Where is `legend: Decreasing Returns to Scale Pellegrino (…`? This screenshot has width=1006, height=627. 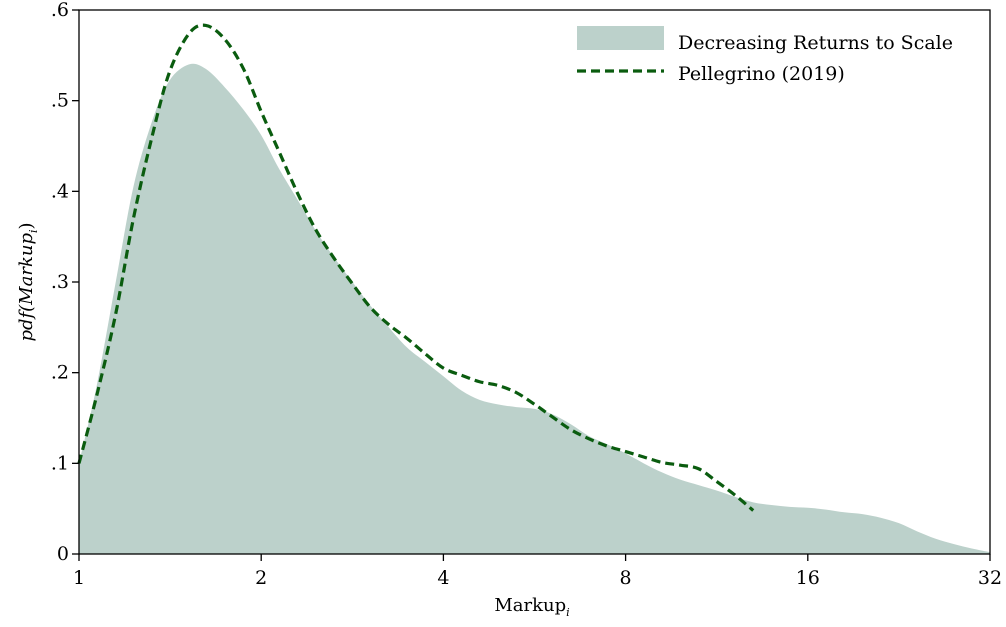 legend: Decreasing Returns to Scale Pellegrino (… is located at coordinates (765, 55).